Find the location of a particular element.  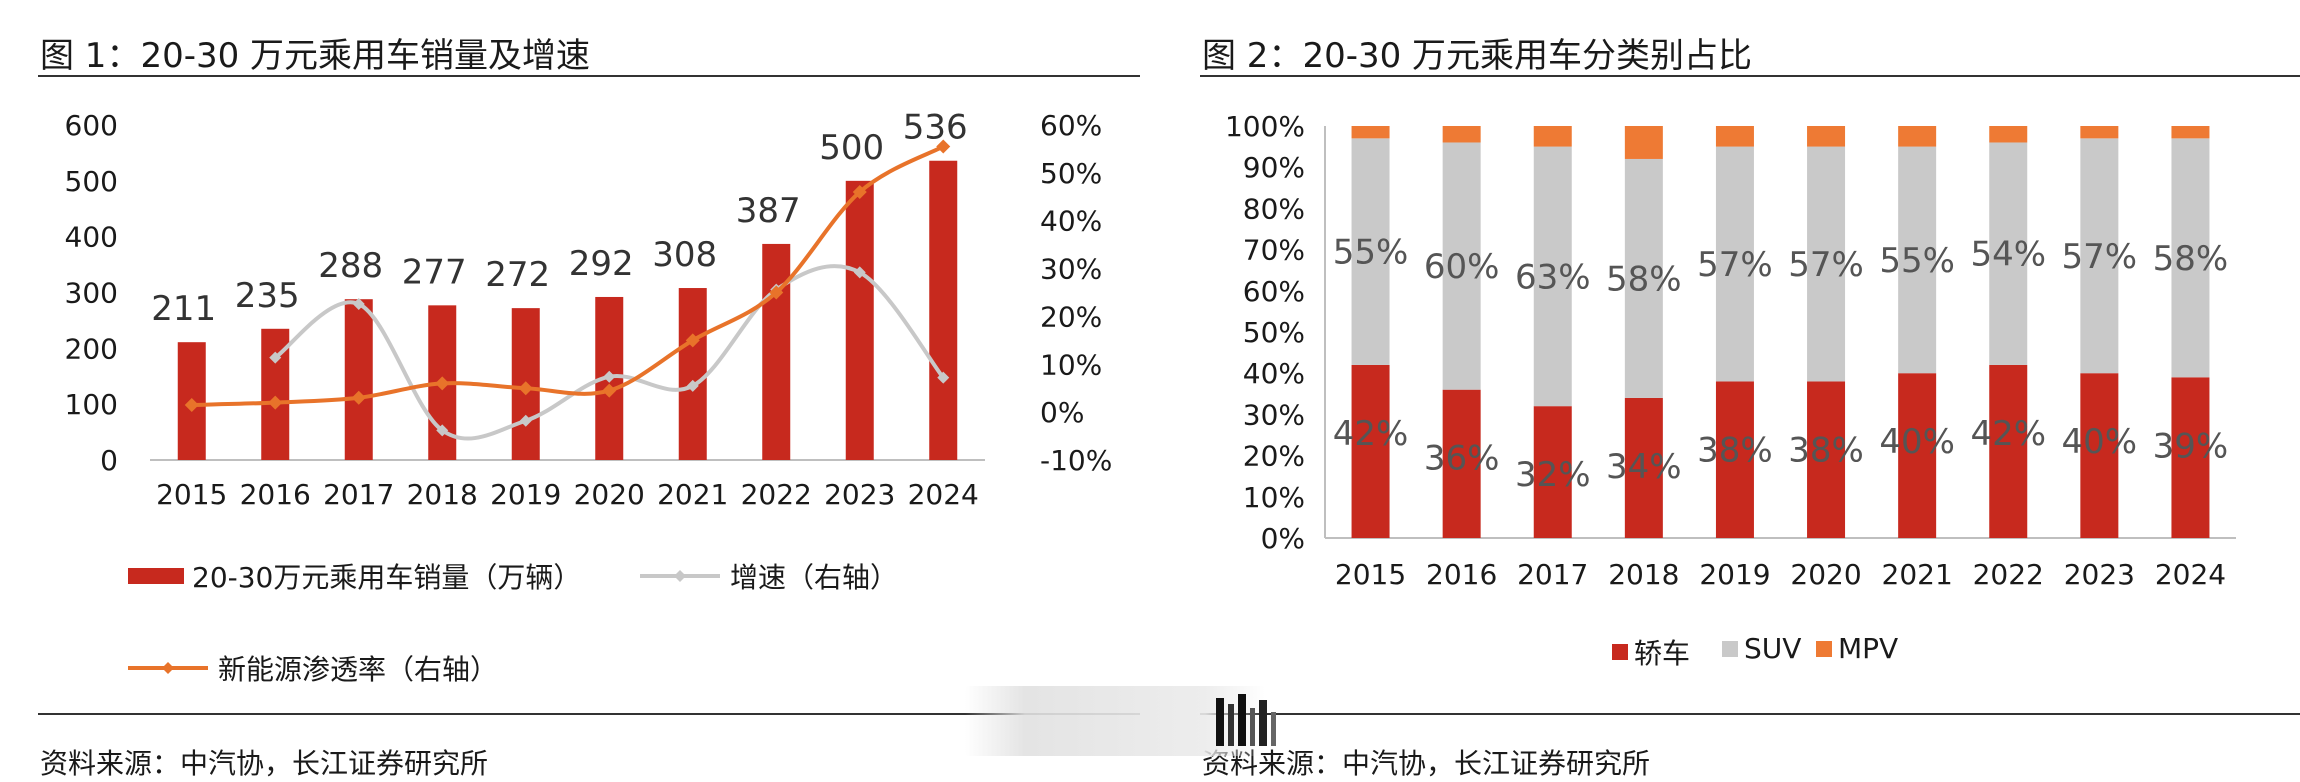

watermark-overlay is located at coordinates (1115, 721).